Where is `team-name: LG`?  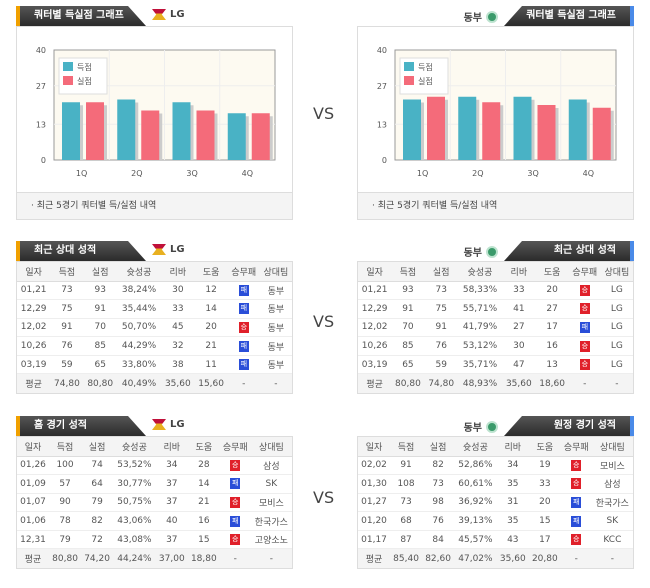
team-name: LG is located at coordinates (177, 14).